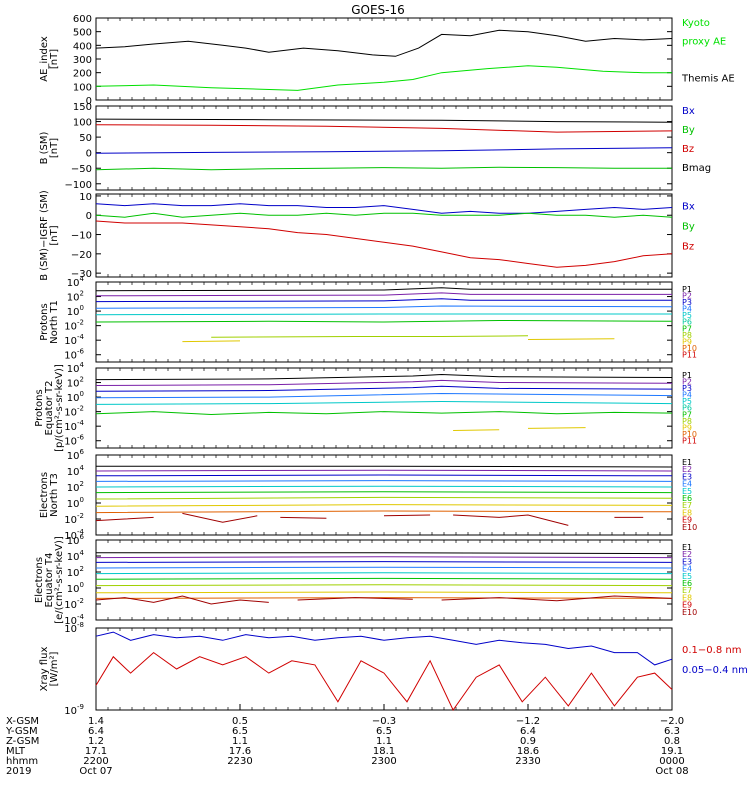 The image size is (750, 800). I want to click on y-axis-label: Xray flux, so click(44, 669).